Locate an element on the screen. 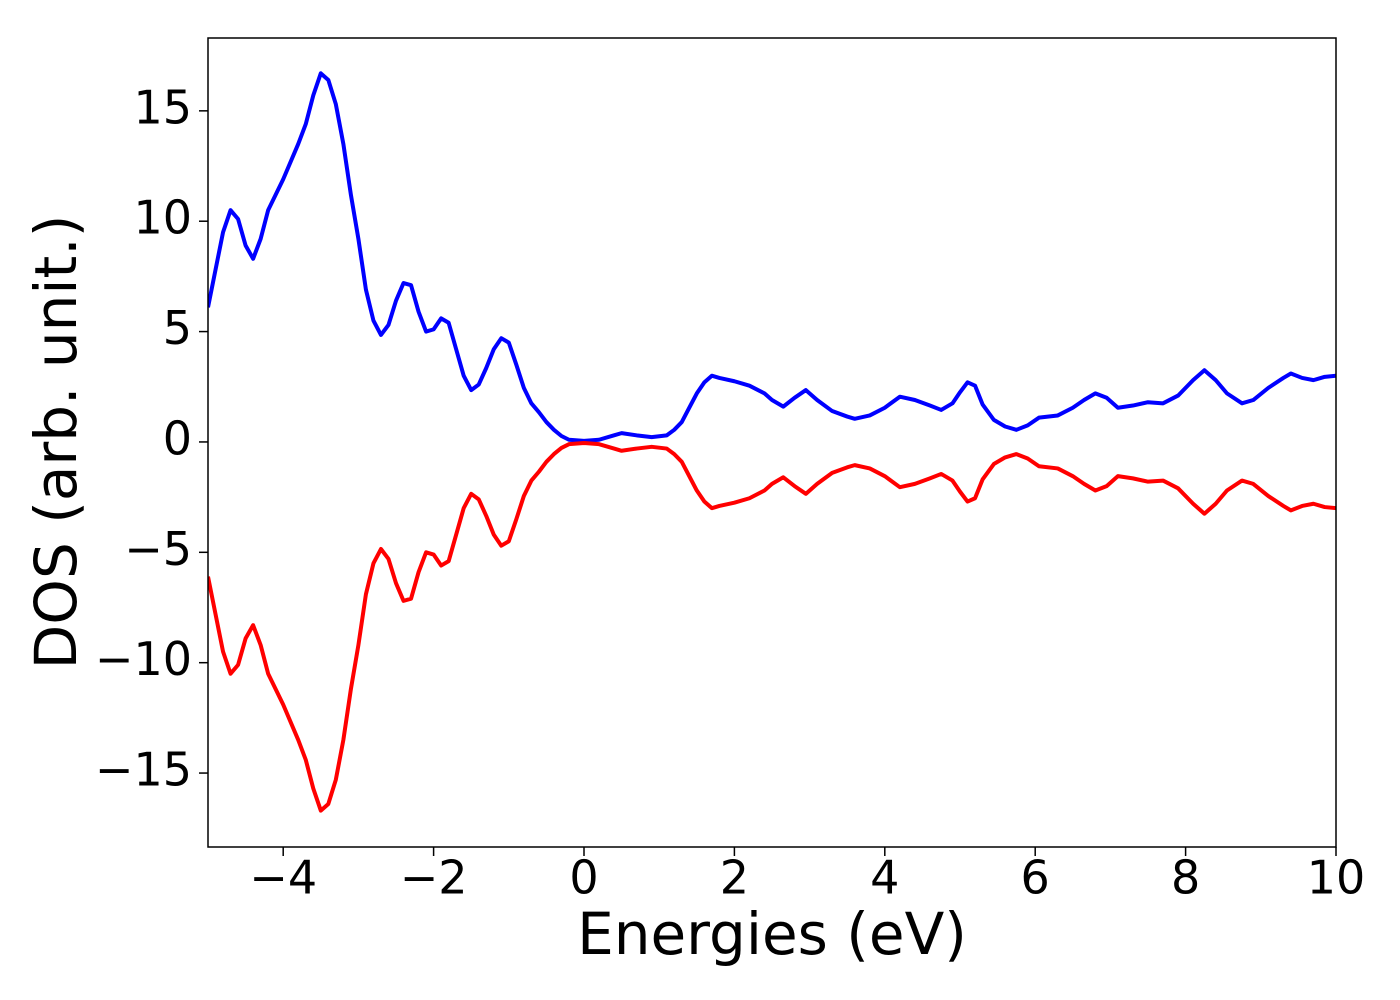 The width and height of the screenshot is (1400, 1000). y-tick-label: −15 is located at coordinates (143, 770).